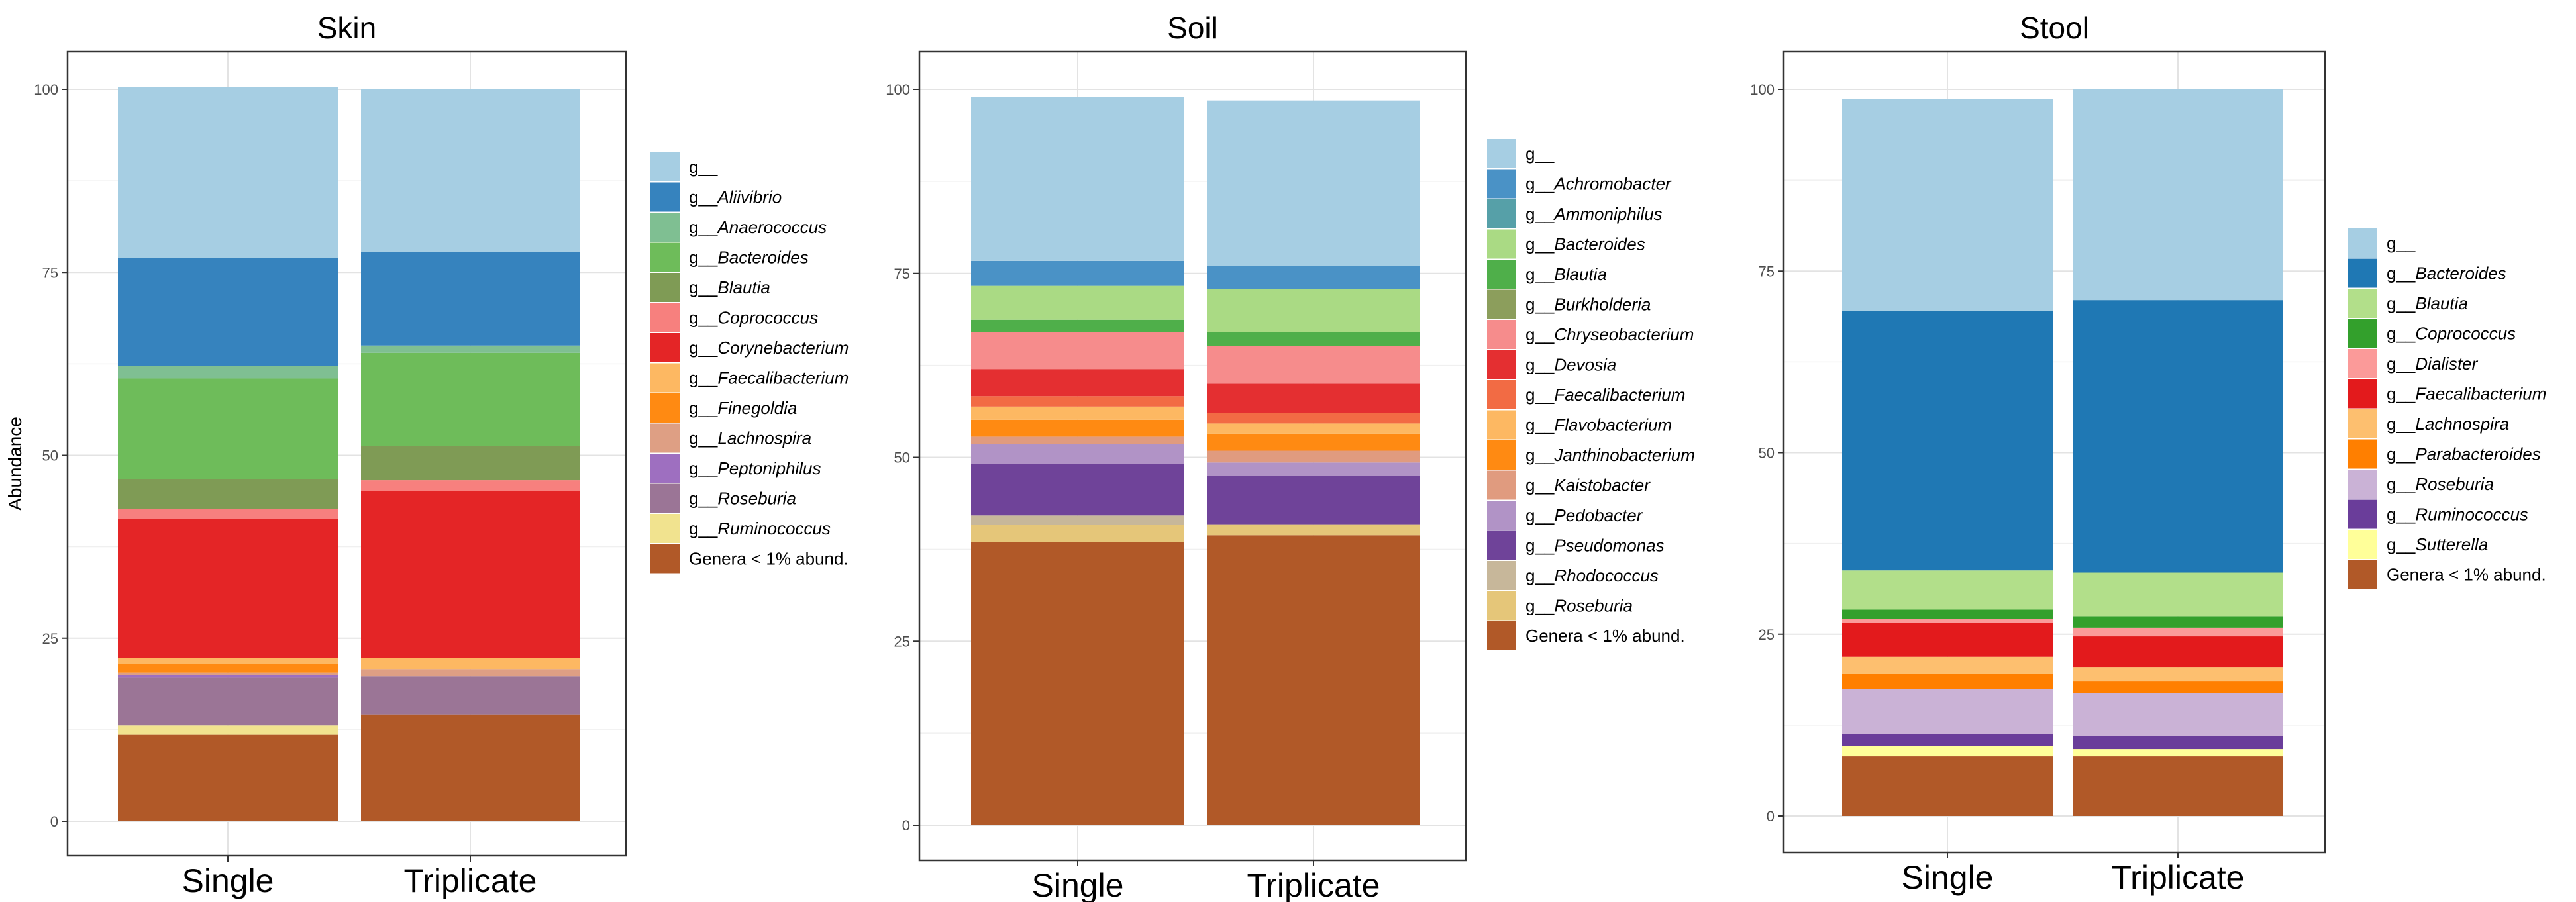  Describe the element at coordinates (1594, 214) in the screenshot. I see `legend-label: g__Ammoniphilus` at that location.